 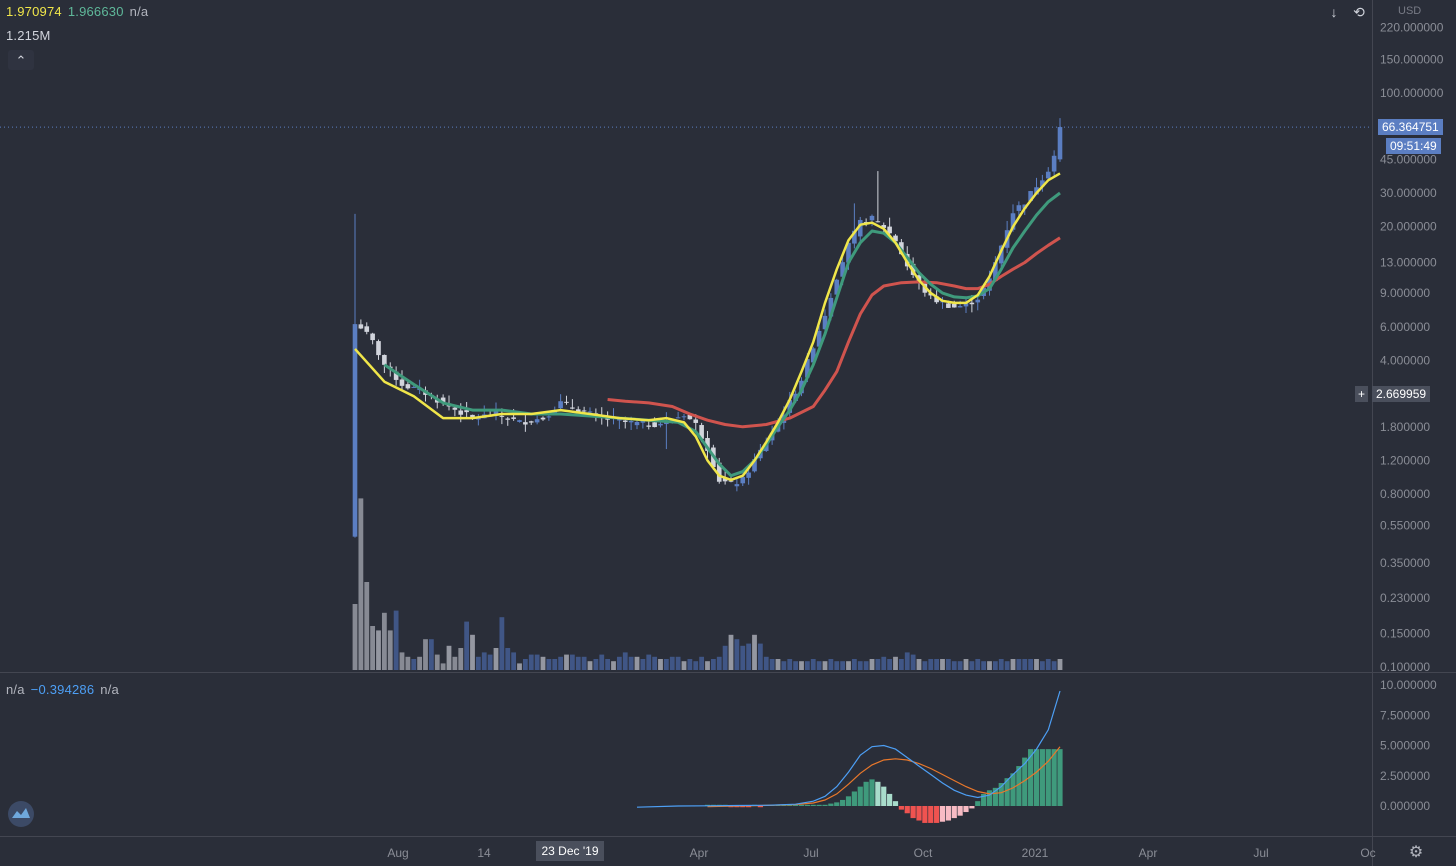 I want to click on time-tick-label: Apr, so click(x=1148, y=853).